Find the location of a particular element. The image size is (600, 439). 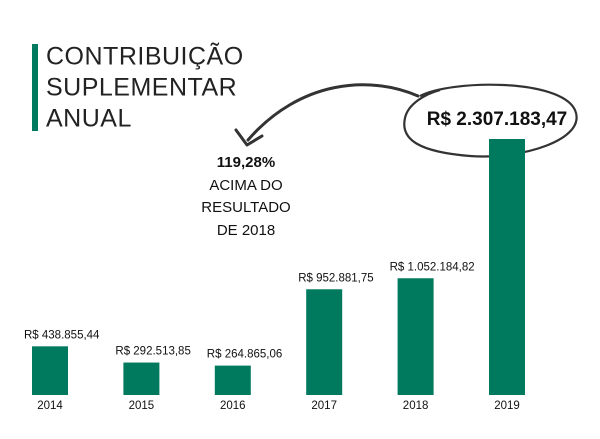

annotation: RESULTADO is located at coordinates (245, 207).